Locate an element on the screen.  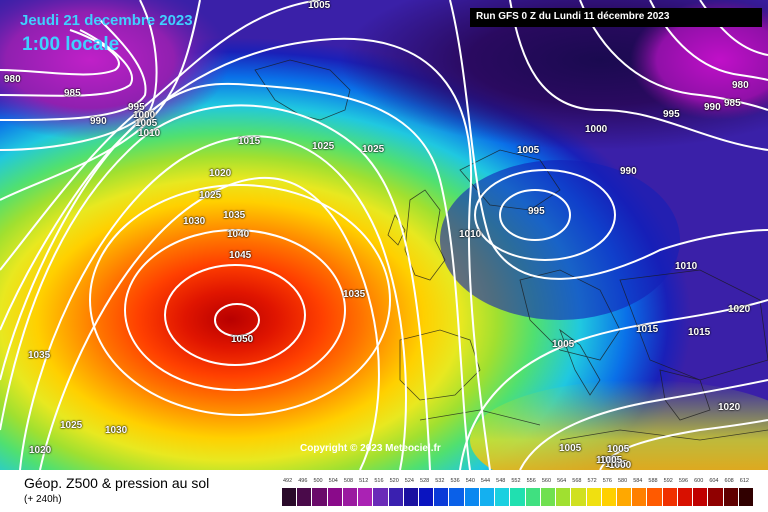
legend-label: 560 is located at coordinates (546, 481).